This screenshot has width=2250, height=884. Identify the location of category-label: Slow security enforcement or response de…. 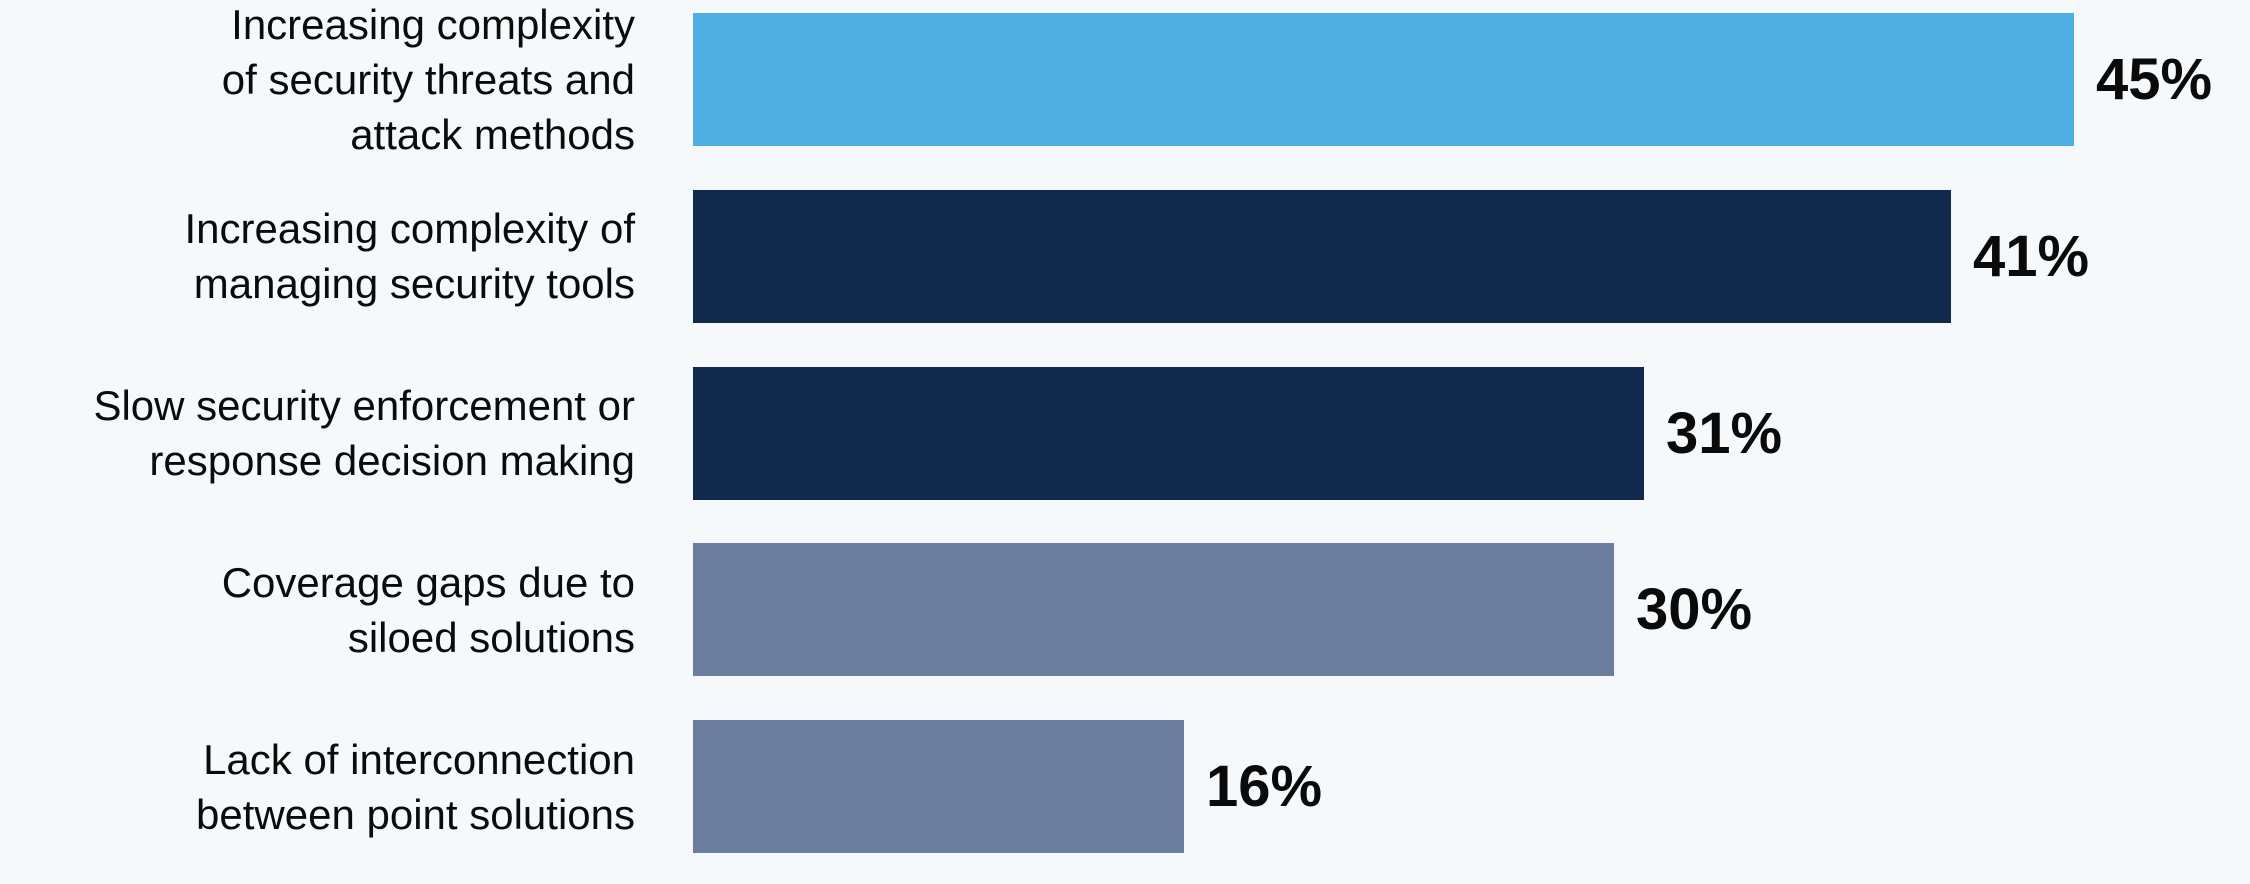
(364, 433).